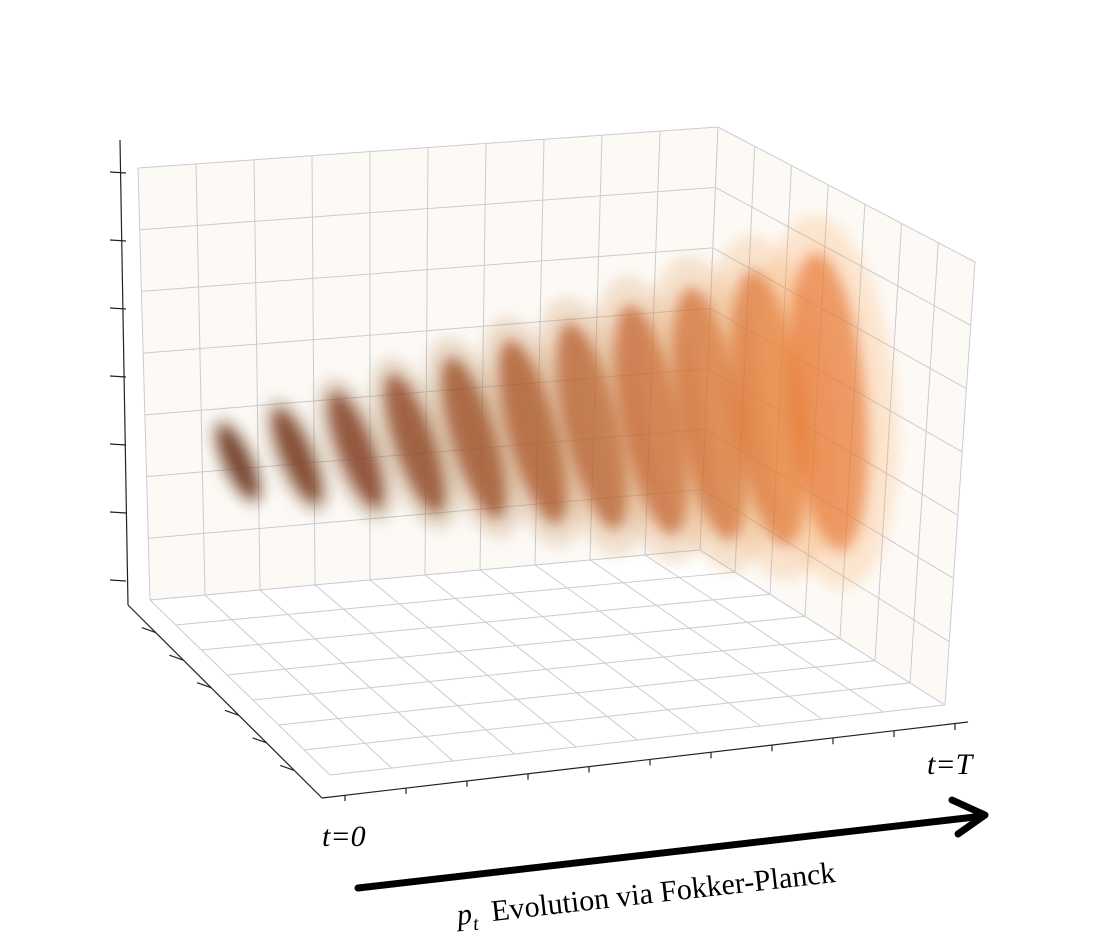 This screenshot has height=940, width=1098. I want to click on time-axis, so click(645, 760).